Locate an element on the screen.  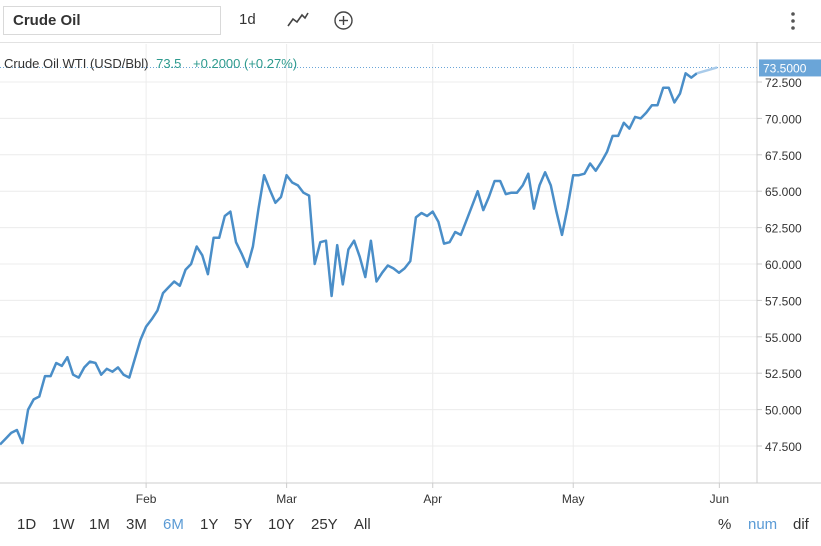
y-tick-label: 65.000 is located at coordinates (783, 192).